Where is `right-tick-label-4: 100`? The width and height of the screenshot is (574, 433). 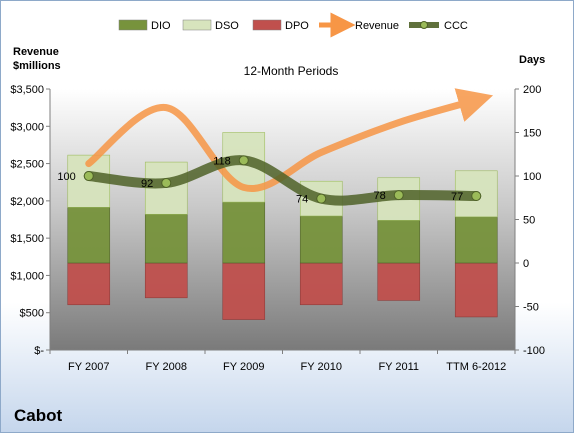
right-tick-label-4: 100 is located at coordinates (532, 177).